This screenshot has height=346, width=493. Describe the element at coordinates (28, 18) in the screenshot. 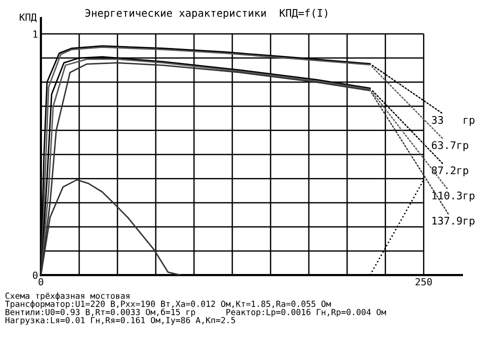

I see `y-axis-title: КПД` at that location.